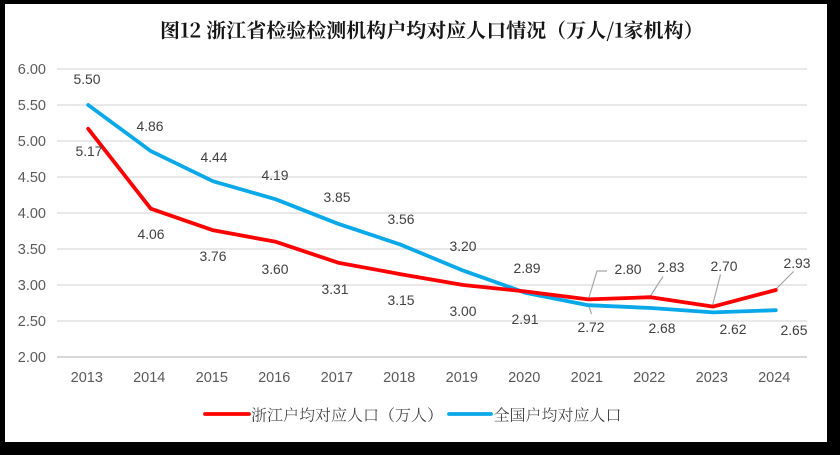 The image size is (840, 455). I want to click on svg-text: 4.00, so click(32, 214).